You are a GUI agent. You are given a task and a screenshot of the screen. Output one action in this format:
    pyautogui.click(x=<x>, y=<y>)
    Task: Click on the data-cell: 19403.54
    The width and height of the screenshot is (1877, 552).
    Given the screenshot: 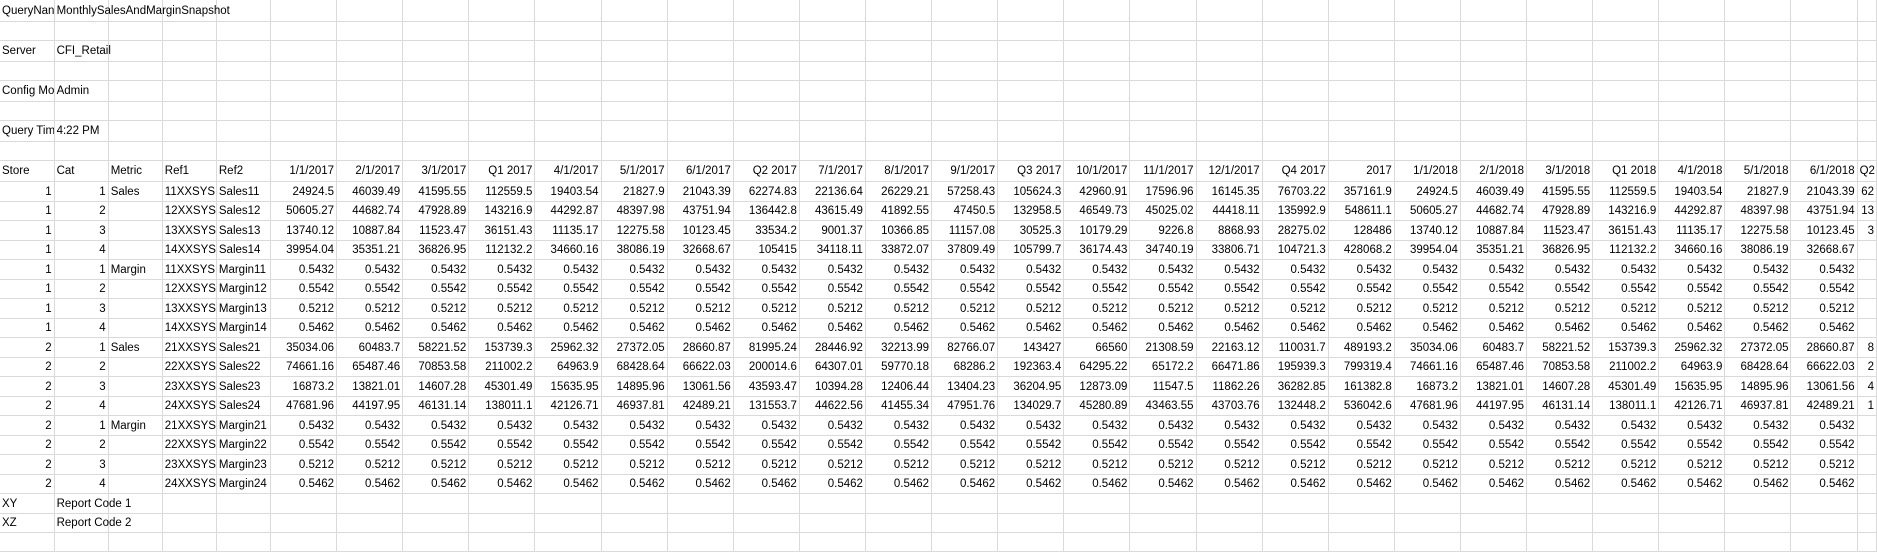 What is the action you would take?
    pyautogui.click(x=568, y=191)
    